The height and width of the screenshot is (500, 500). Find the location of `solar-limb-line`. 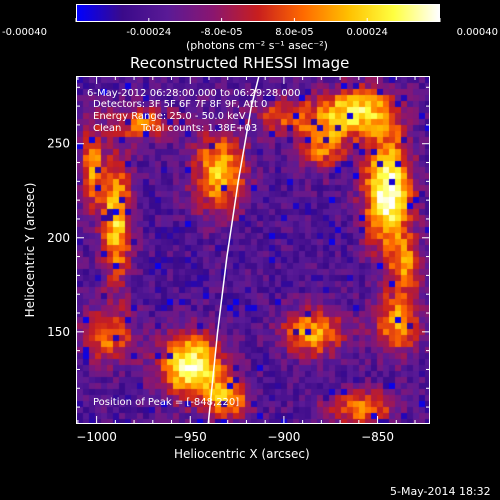

solar-limb-line is located at coordinates (233, 250).